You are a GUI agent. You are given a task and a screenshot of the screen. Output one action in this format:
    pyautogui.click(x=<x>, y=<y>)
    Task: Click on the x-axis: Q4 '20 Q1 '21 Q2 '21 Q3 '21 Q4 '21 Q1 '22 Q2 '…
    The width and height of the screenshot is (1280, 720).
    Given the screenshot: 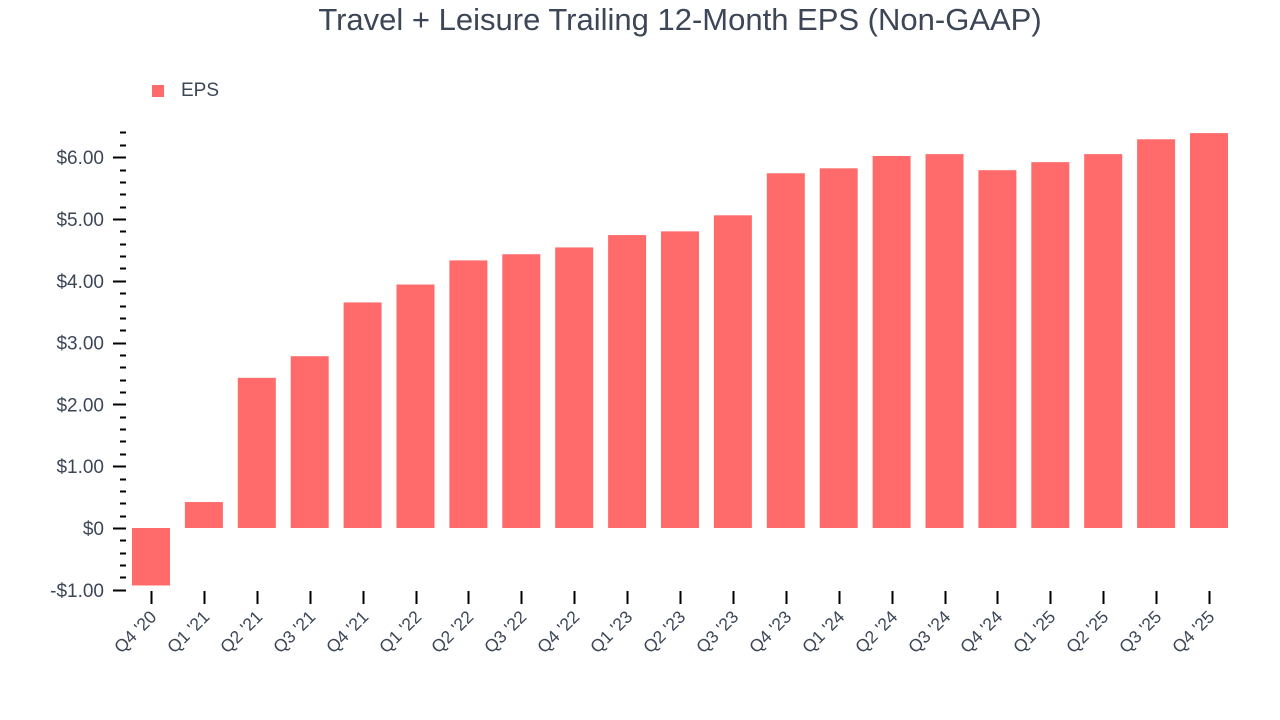 What is the action you would take?
    pyautogui.click(x=664, y=624)
    